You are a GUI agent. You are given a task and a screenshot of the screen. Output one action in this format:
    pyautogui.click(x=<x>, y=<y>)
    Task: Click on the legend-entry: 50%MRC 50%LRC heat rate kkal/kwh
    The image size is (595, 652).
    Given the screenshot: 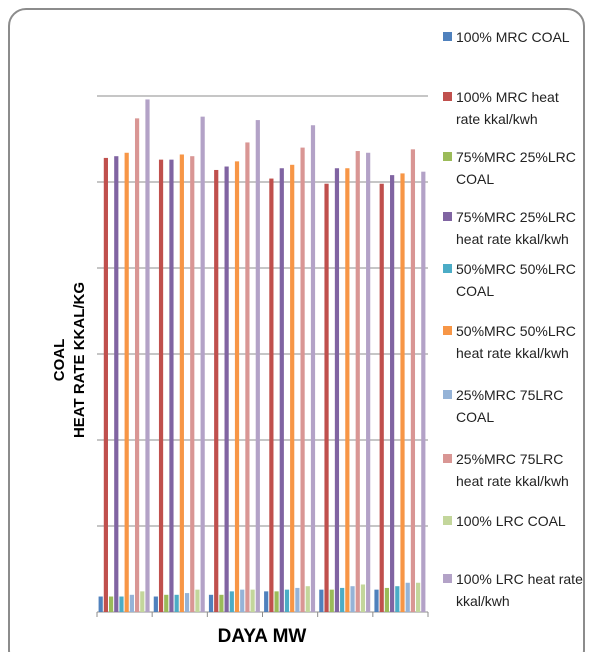 What is the action you would take?
    pyautogui.click(x=513, y=342)
    